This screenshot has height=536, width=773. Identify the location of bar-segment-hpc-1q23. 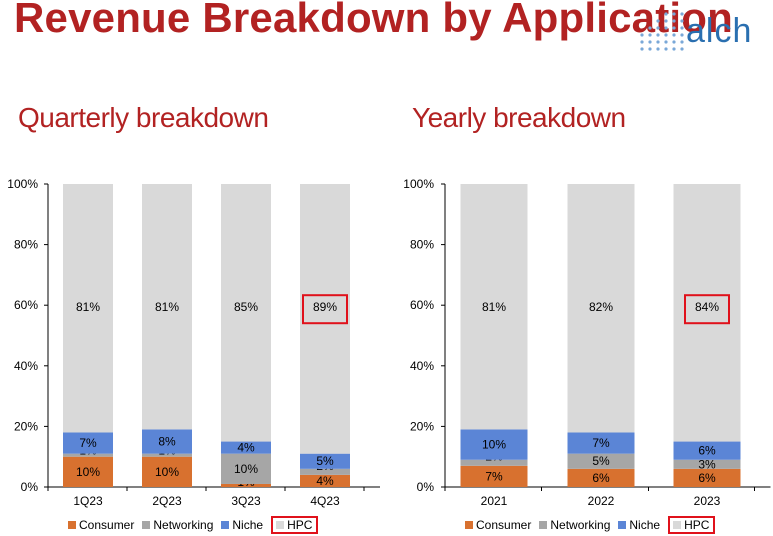
(88, 308).